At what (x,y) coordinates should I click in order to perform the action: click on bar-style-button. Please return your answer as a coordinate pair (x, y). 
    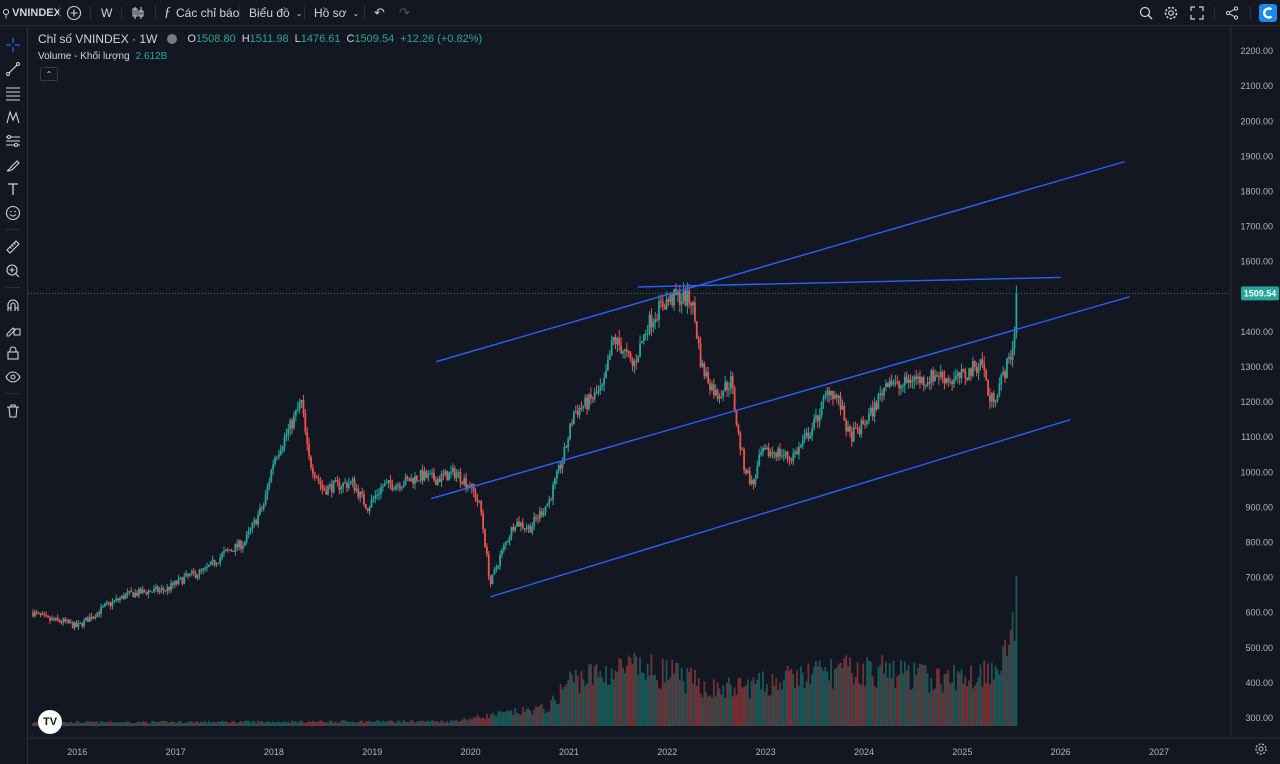
    Looking at the image, I should click on (138, 13).